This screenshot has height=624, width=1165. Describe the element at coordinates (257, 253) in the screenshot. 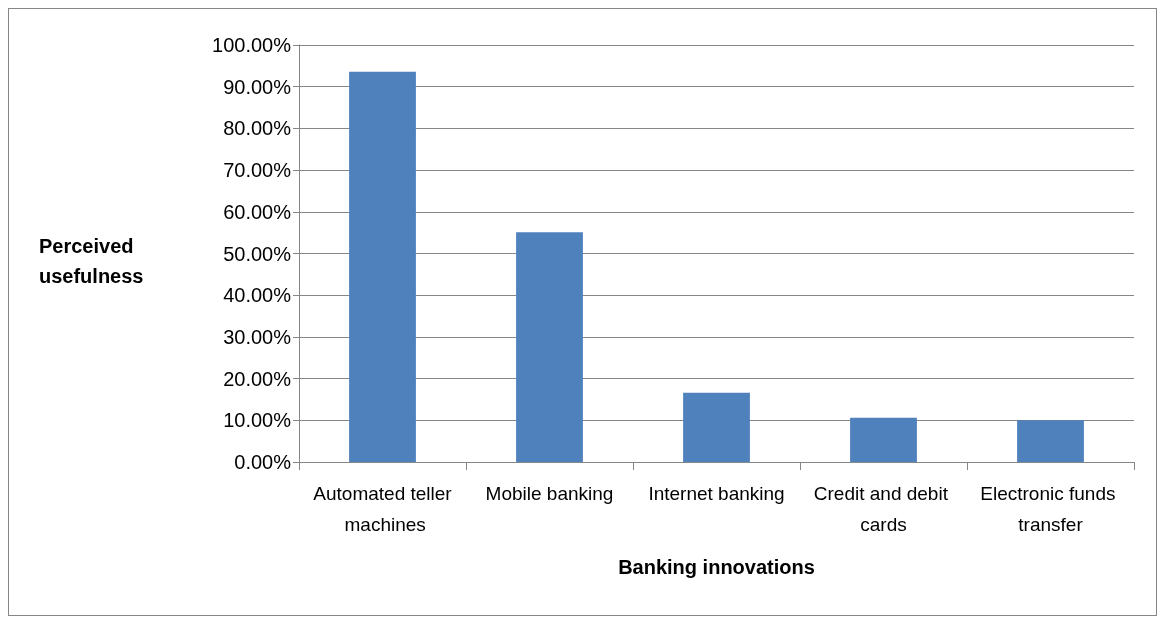

I see `y-tick-label: 50.00%` at that location.